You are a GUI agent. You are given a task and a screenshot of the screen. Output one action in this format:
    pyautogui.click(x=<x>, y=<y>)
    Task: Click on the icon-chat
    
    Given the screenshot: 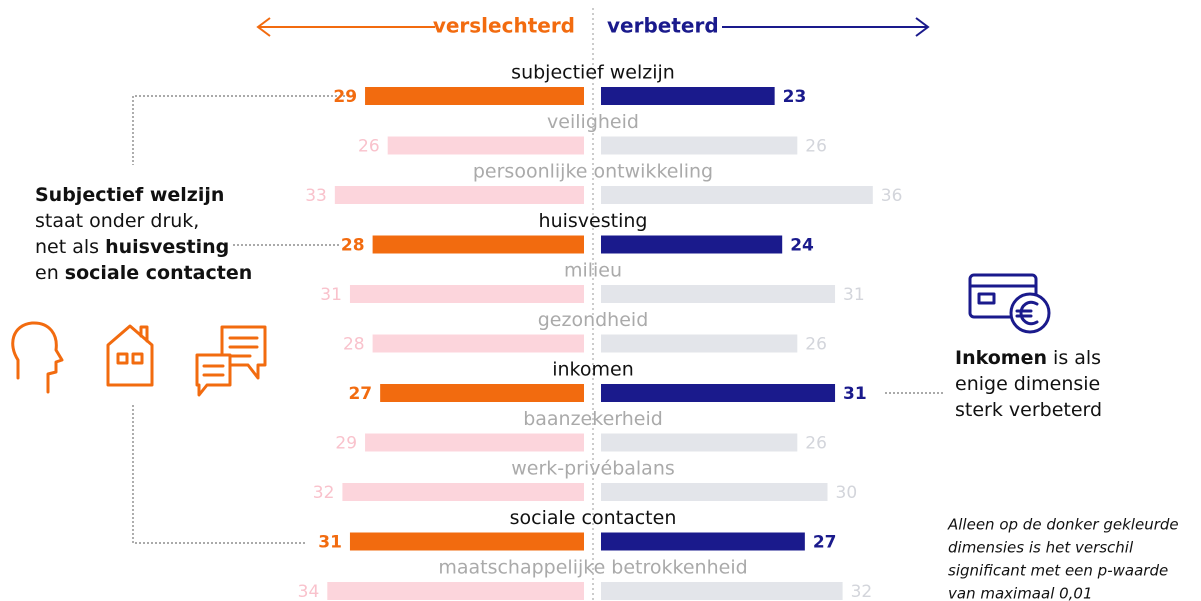 What is the action you would take?
    pyautogui.click(x=231, y=361)
    